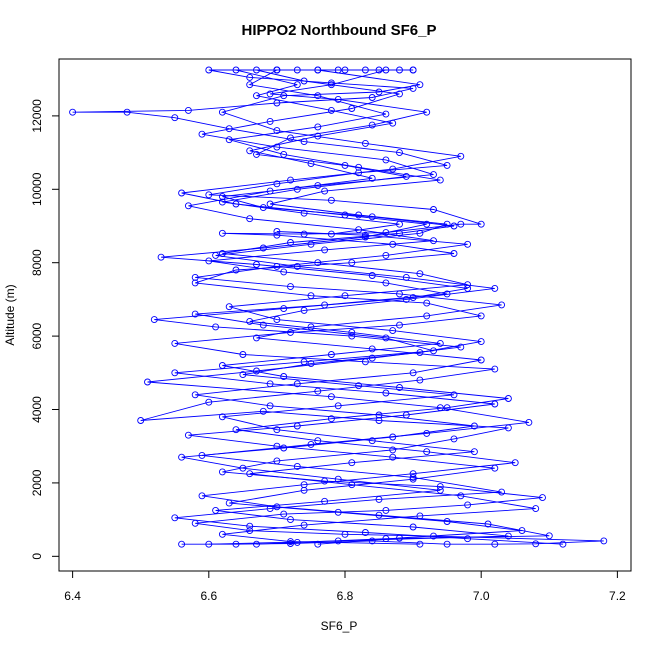  I want to click on y-tick-label: 6000, so click(37, 335).